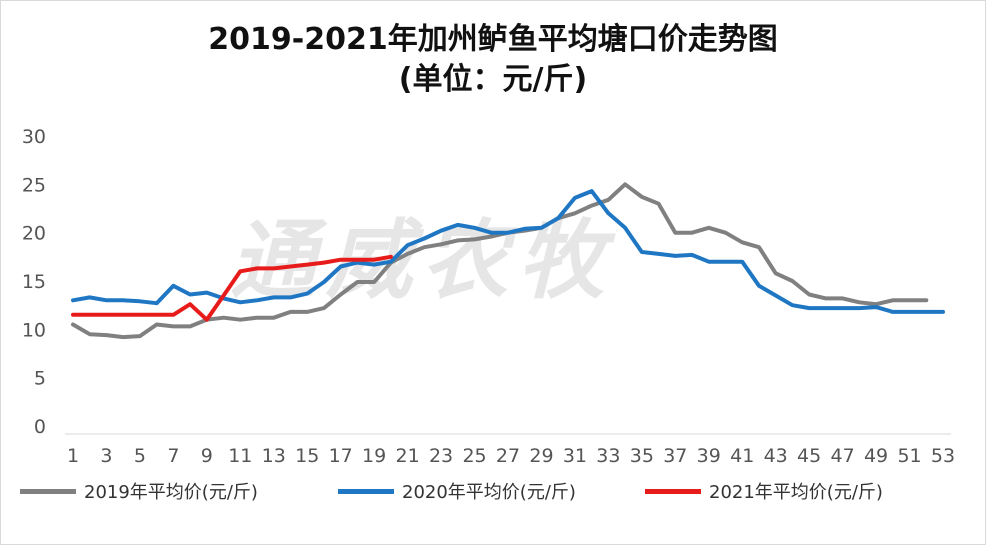 This screenshot has height=545, width=986. I want to click on x-tick-label: 21, so click(408, 456).